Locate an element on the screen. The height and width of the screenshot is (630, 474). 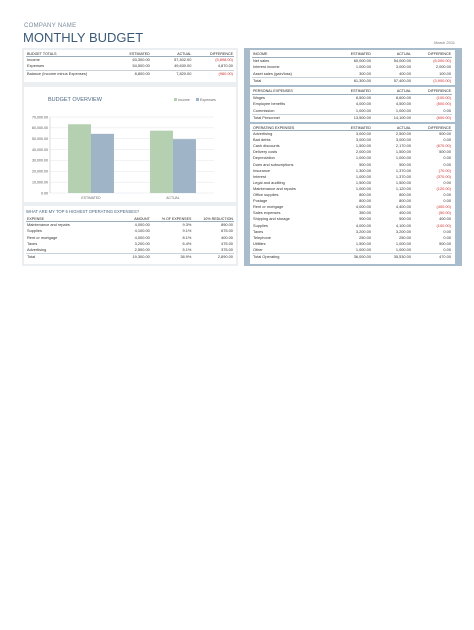
table-cell: (3,900.00) is located at coordinates (432, 80).